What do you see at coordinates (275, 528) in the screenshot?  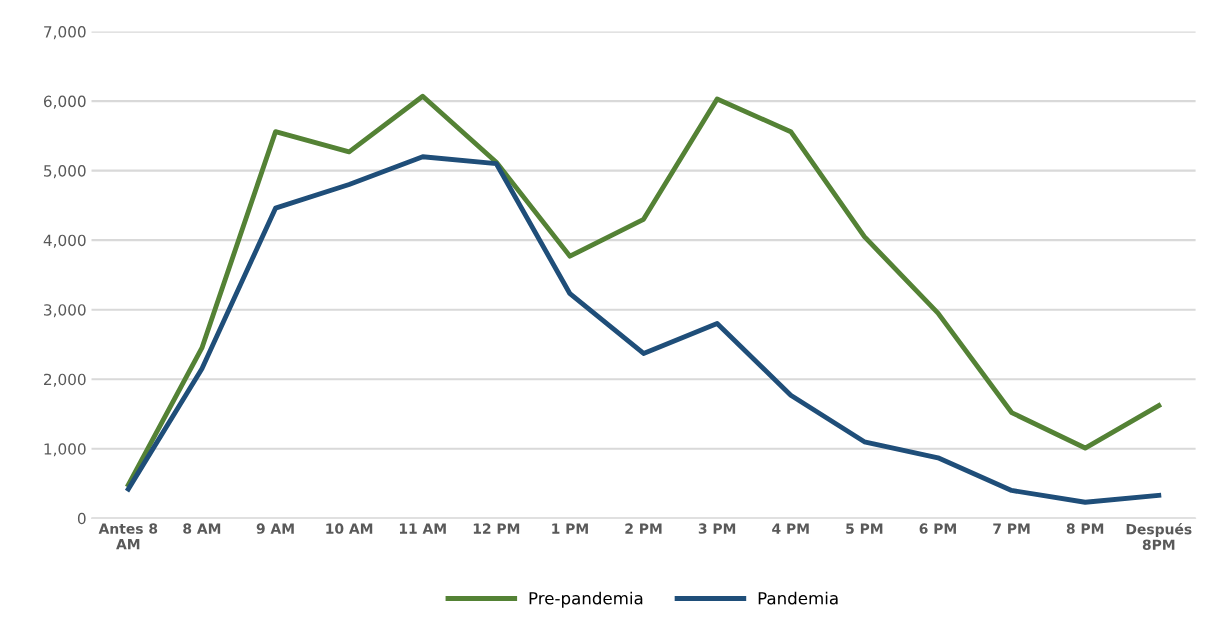 I see `x-tick-label: 9 AM` at bounding box center [275, 528].